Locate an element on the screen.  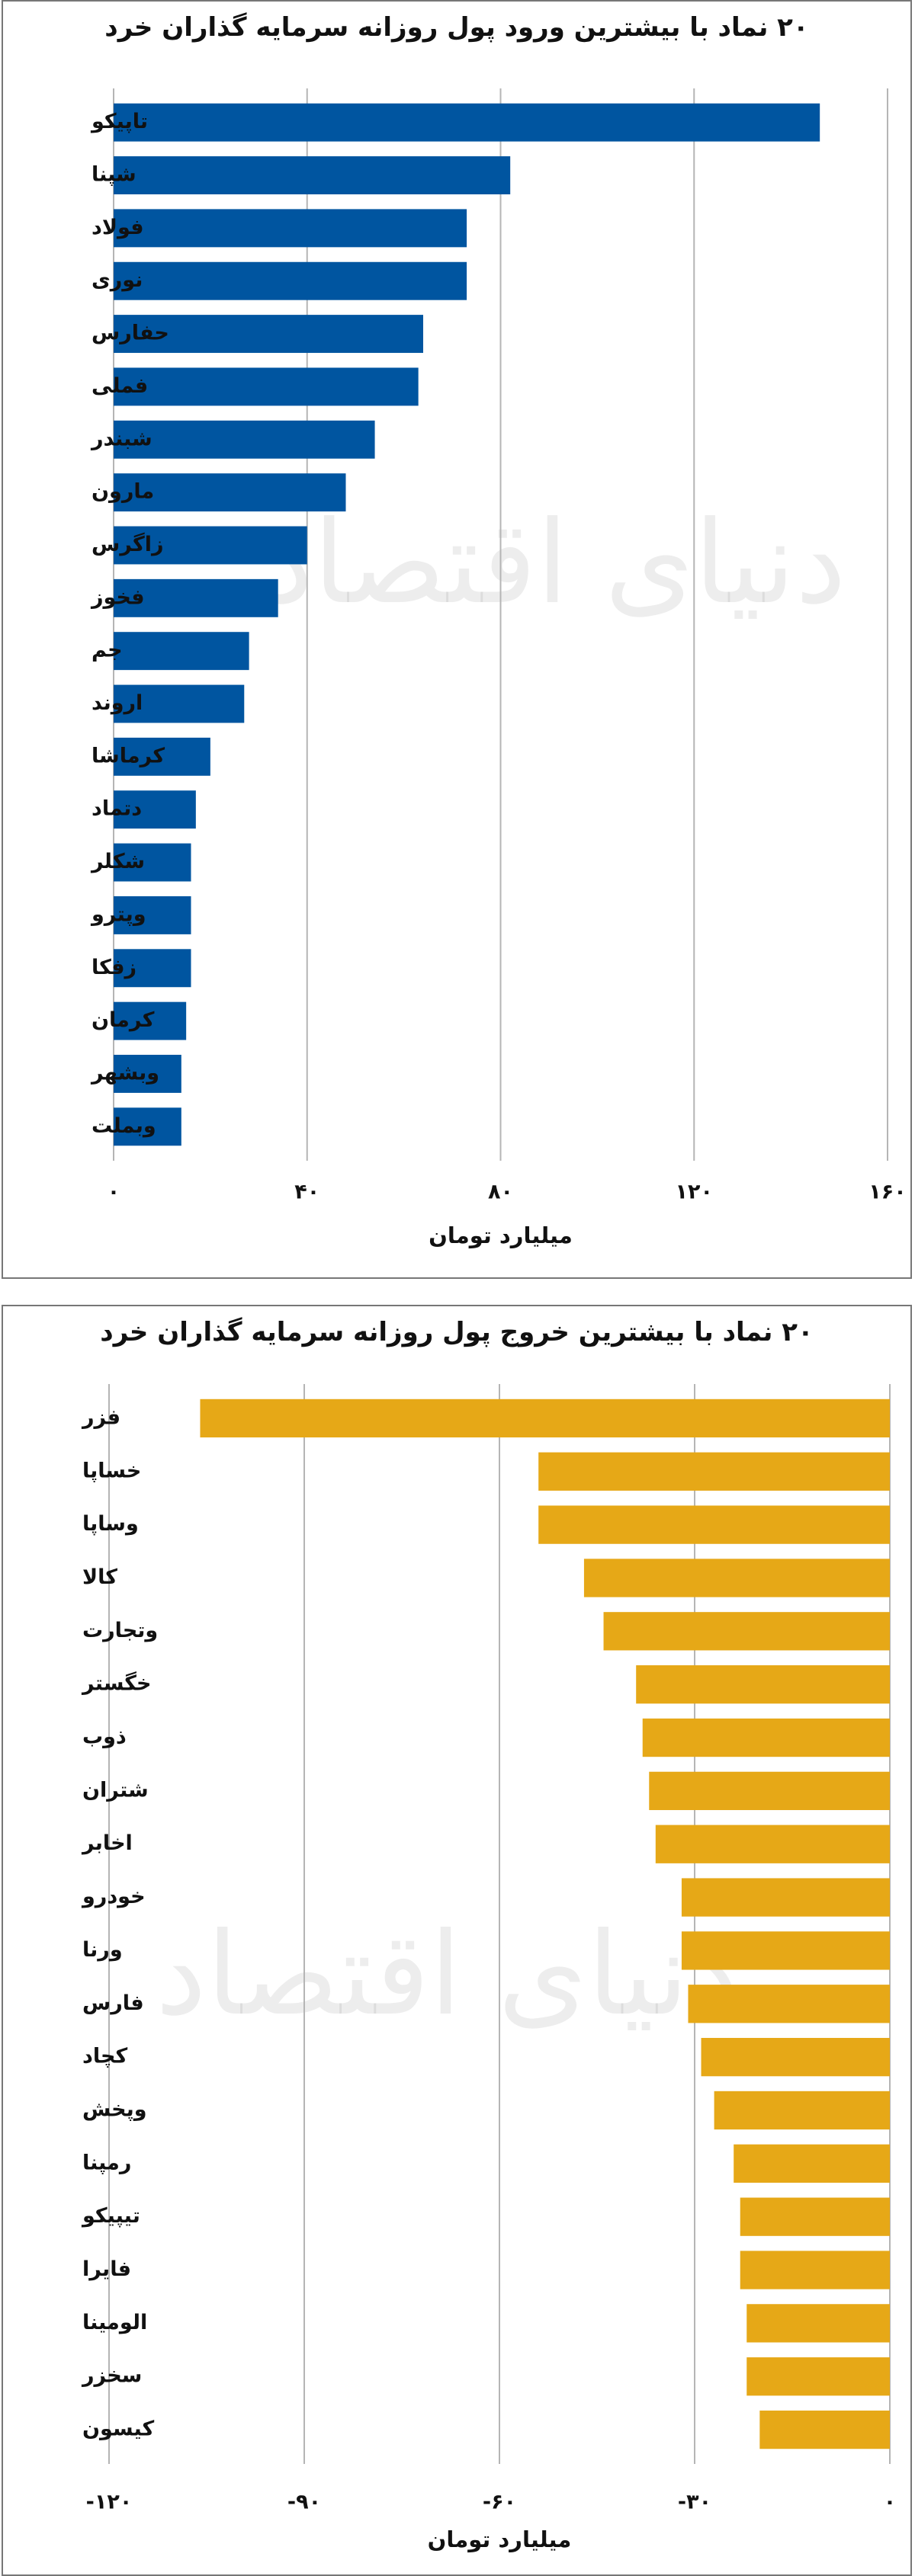
outflow-tick-labels: -۱۲۰ -۹۰ -۶۰ -۳۰ ۰ is located at coordinates (491, 2502).